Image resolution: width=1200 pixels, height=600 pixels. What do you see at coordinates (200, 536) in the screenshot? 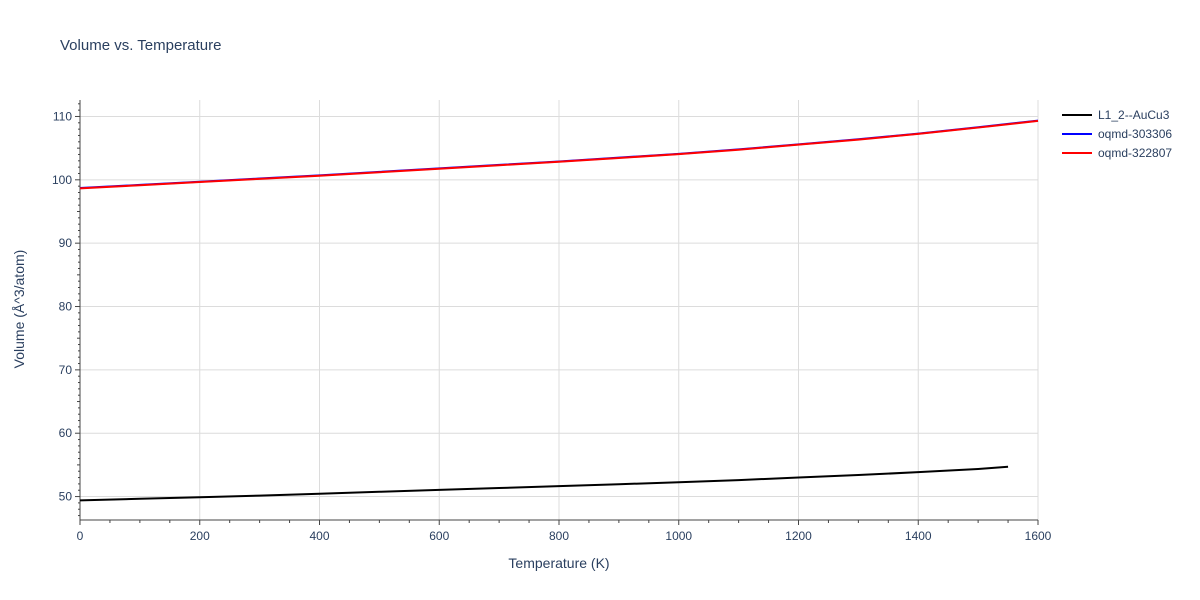
I see `x-tick-label: 200` at bounding box center [200, 536].